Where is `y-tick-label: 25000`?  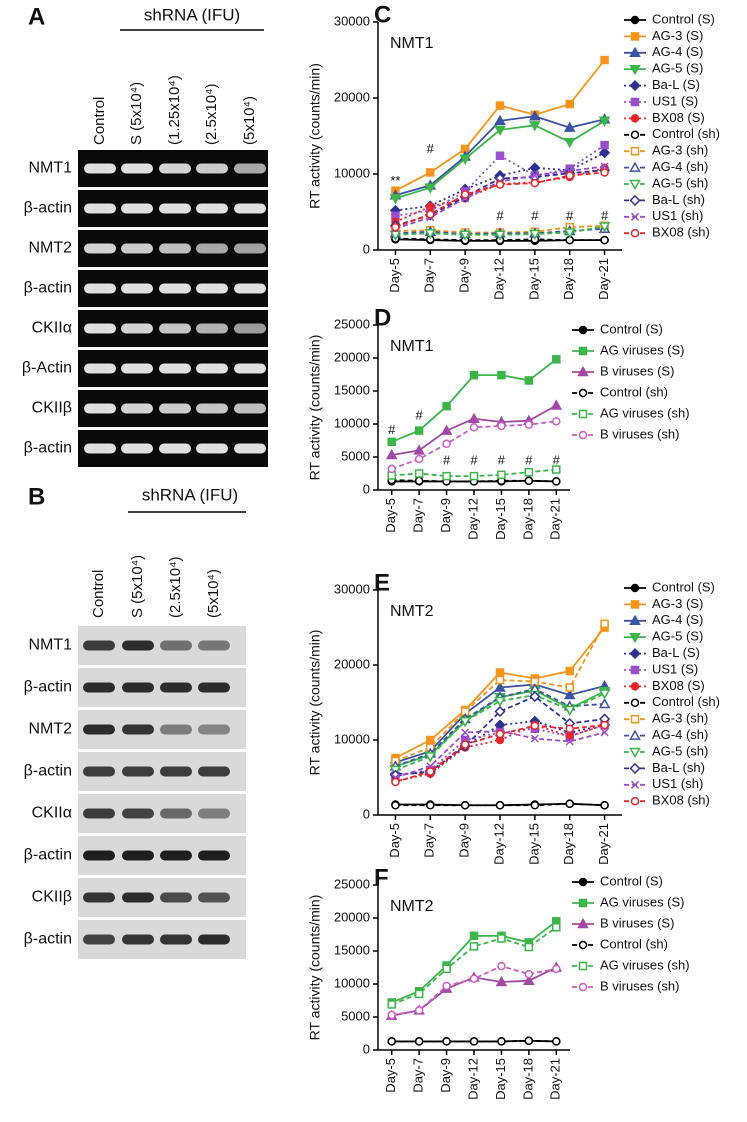 y-tick-label: 25000 is located at coordinates (352, 883).